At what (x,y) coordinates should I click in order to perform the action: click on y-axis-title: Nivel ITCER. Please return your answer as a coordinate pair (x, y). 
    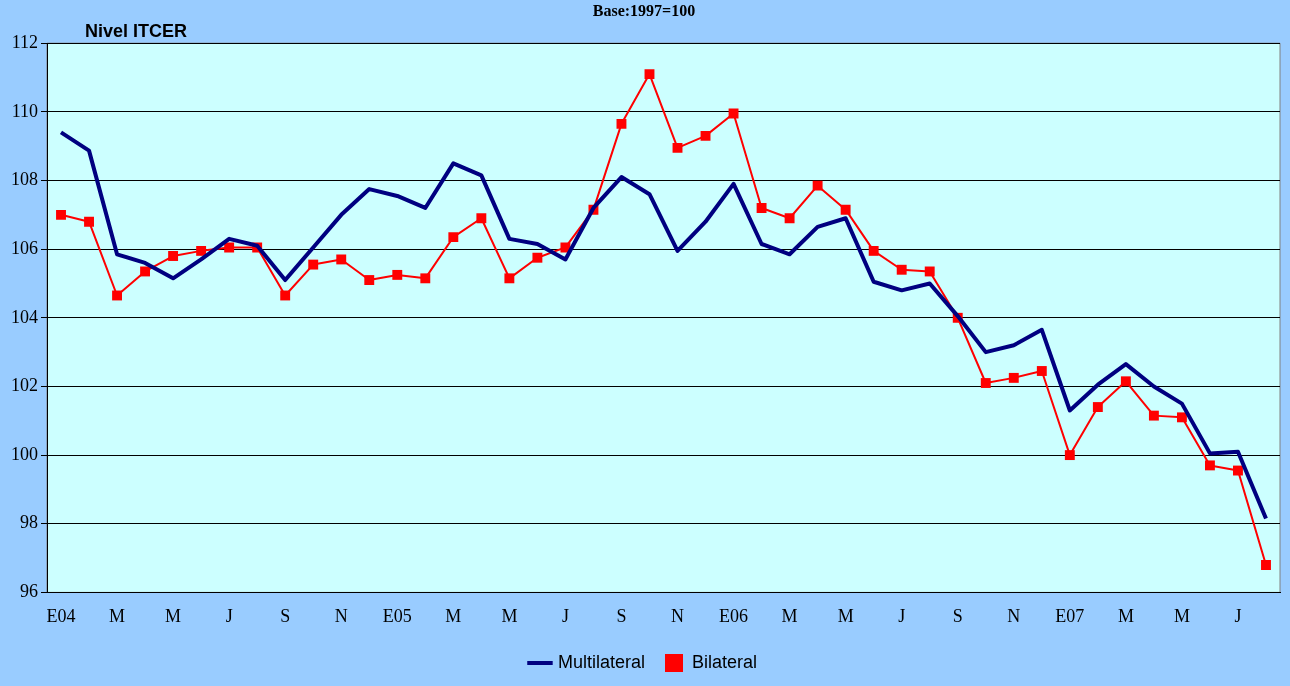
    Looking at the image, I should click on (136, 31).